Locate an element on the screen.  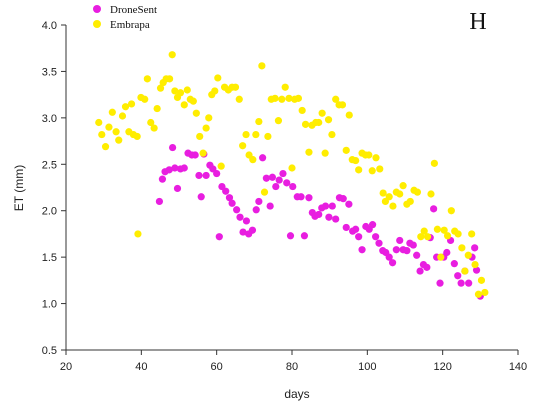
legend-label: Embrapa is located at coordinates (130, 25).